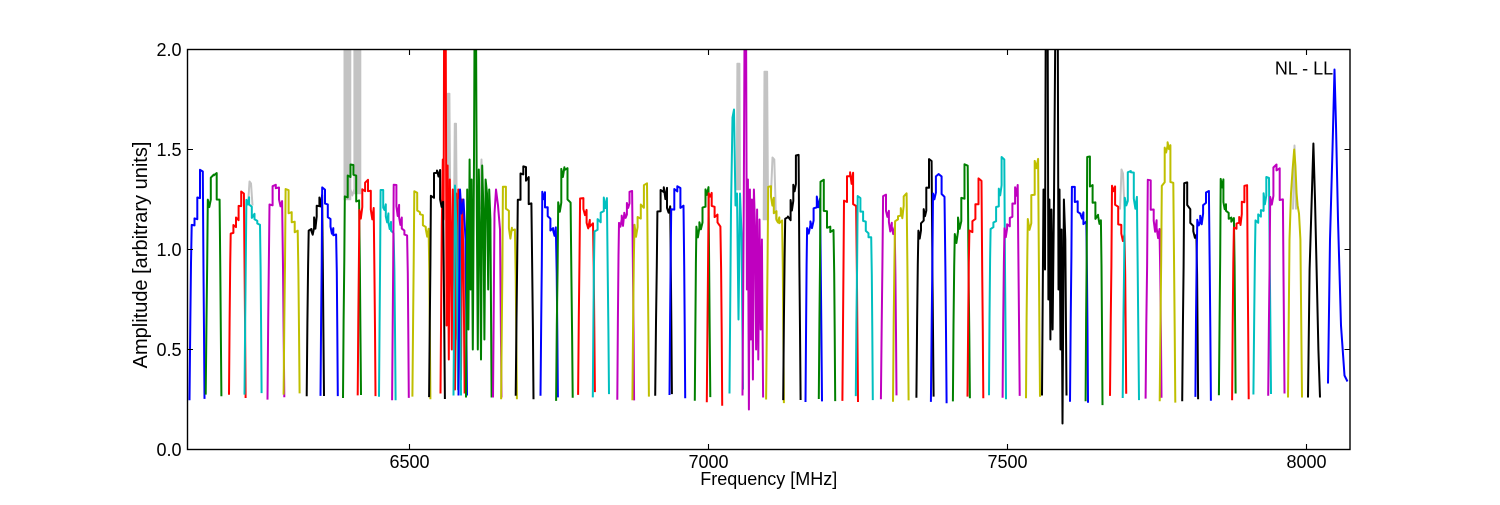  What do you see at coordinates (708, 462) in the screenshot?
I see `svg-text: 7000` at bounding box center [708, 462].